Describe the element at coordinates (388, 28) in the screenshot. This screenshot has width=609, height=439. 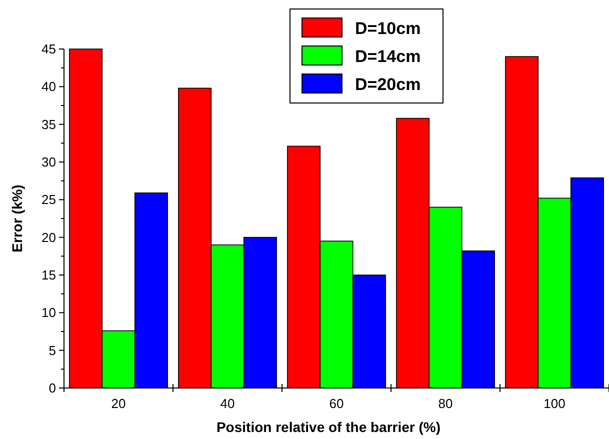
I see `legend-label: D=10cm` at that location.